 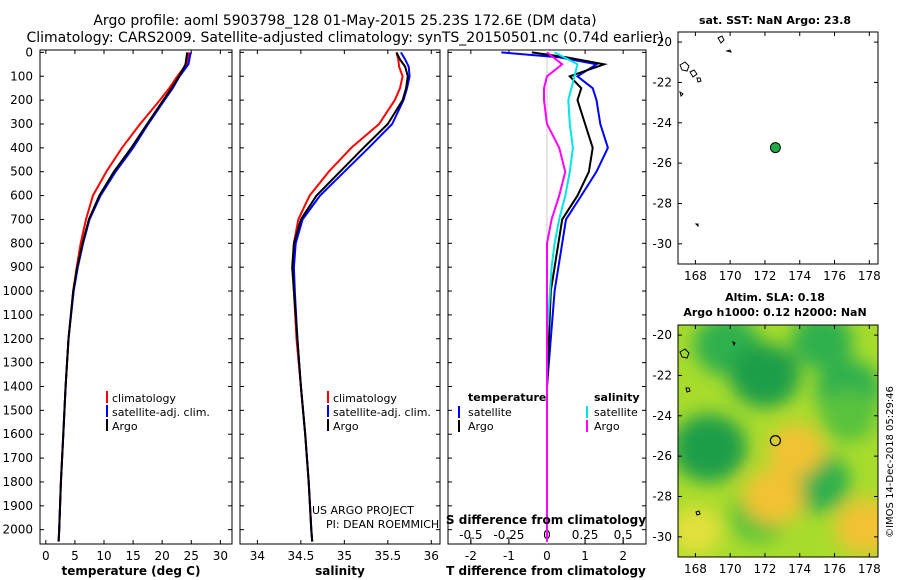 What do you see at coordinates (507, 397) in the screenshot?
I see `diff-legend-t-title: temperature` at bounding box center [507, 397].